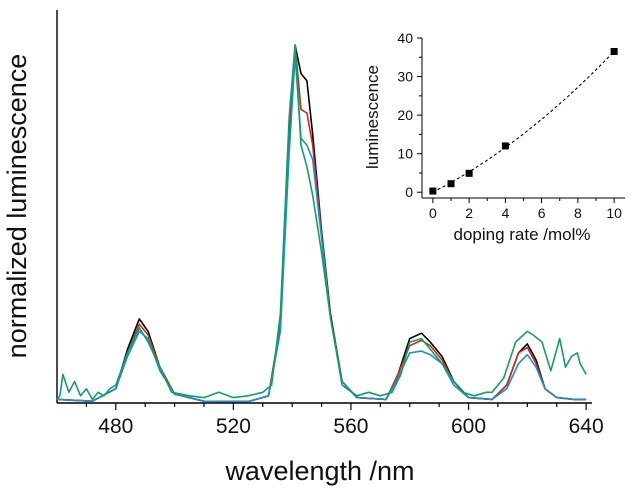 Image resolution: width=636 pixels, height=488 pixels. I want to click on inset-x-tick-label: 2, so click(469, 213).